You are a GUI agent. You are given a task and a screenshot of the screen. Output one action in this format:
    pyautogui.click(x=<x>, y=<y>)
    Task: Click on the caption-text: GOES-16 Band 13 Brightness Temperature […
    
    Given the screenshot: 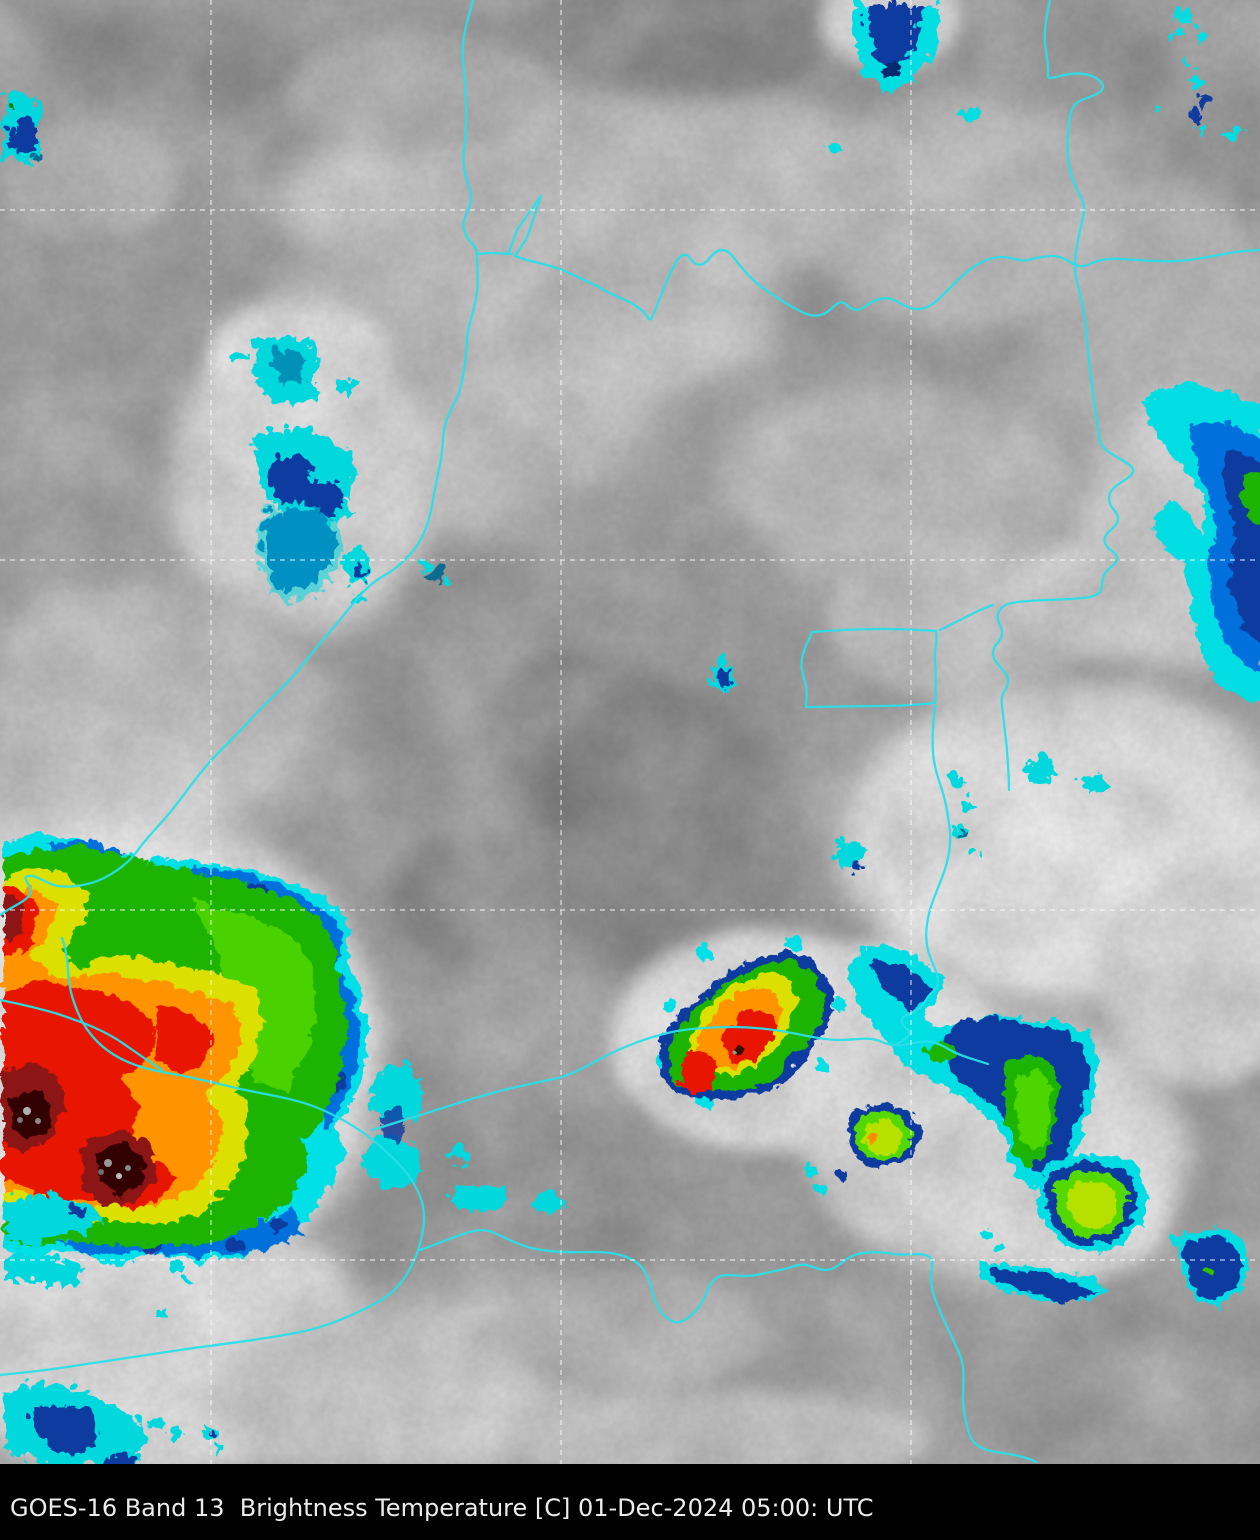 What is the action you would take?
    pyautogui.click(x=442, y=1508)
    